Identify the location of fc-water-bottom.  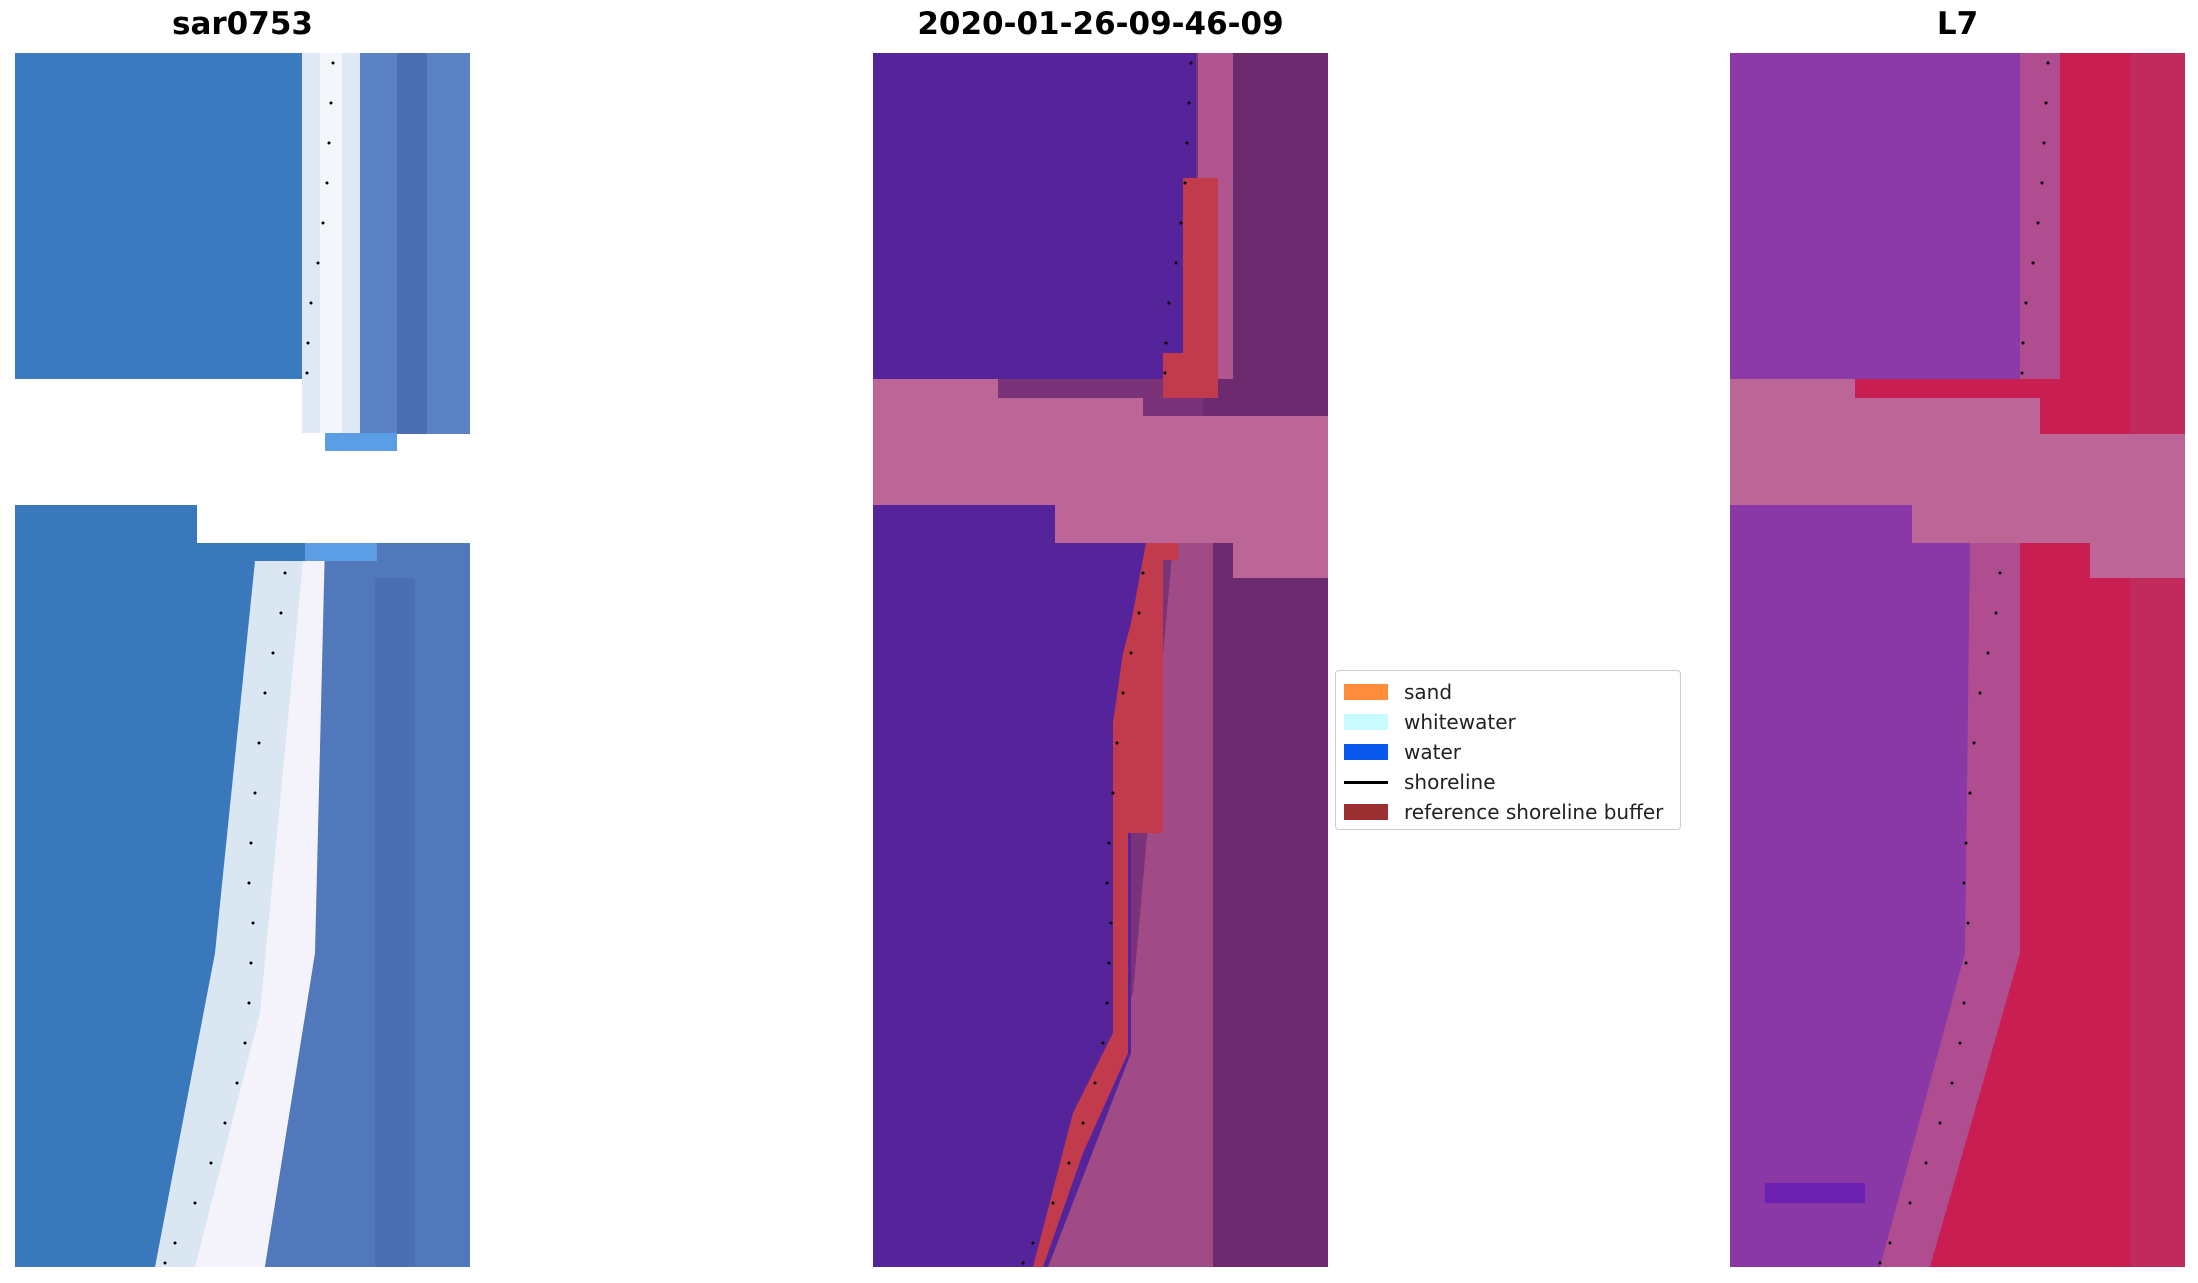
(1857, 886).